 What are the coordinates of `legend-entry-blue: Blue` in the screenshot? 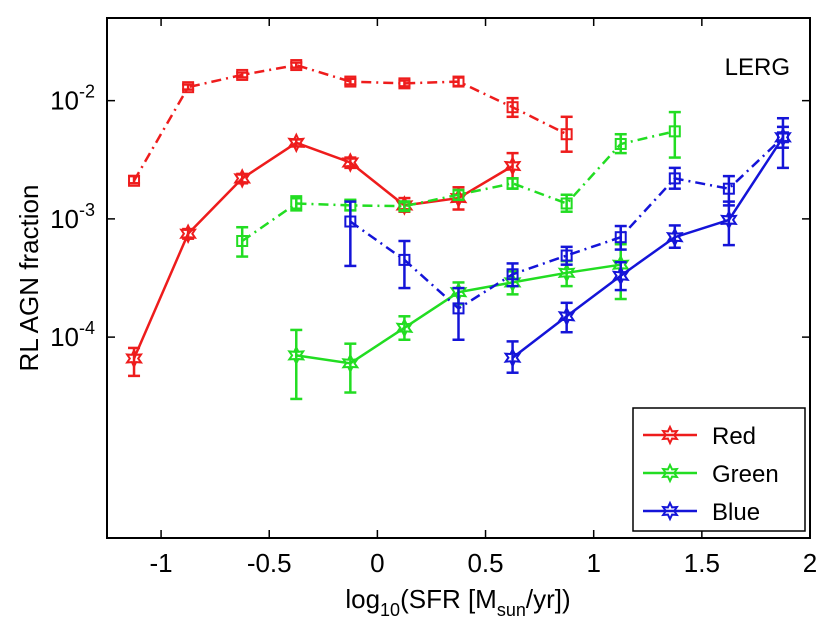 It's located at (701, 512).